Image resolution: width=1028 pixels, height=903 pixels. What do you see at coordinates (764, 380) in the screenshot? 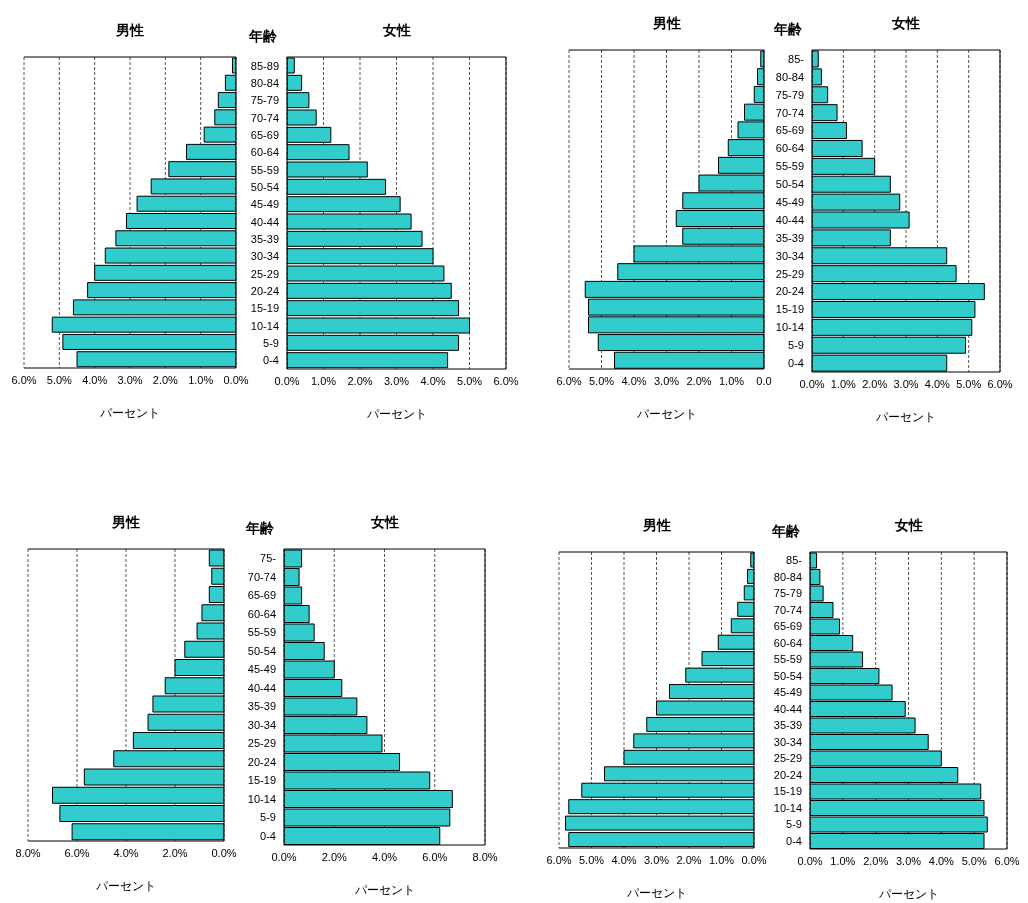
I see `x-tick-label: 0.0` at bounding box center [764, 380].